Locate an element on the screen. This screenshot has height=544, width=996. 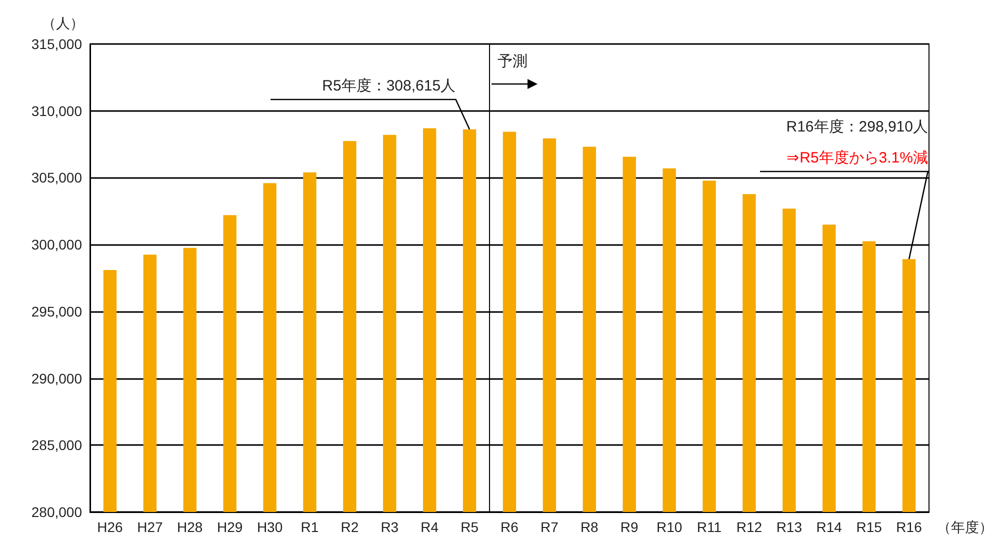
y-tick-label: 315,000 is located at coordinates (56, 44).